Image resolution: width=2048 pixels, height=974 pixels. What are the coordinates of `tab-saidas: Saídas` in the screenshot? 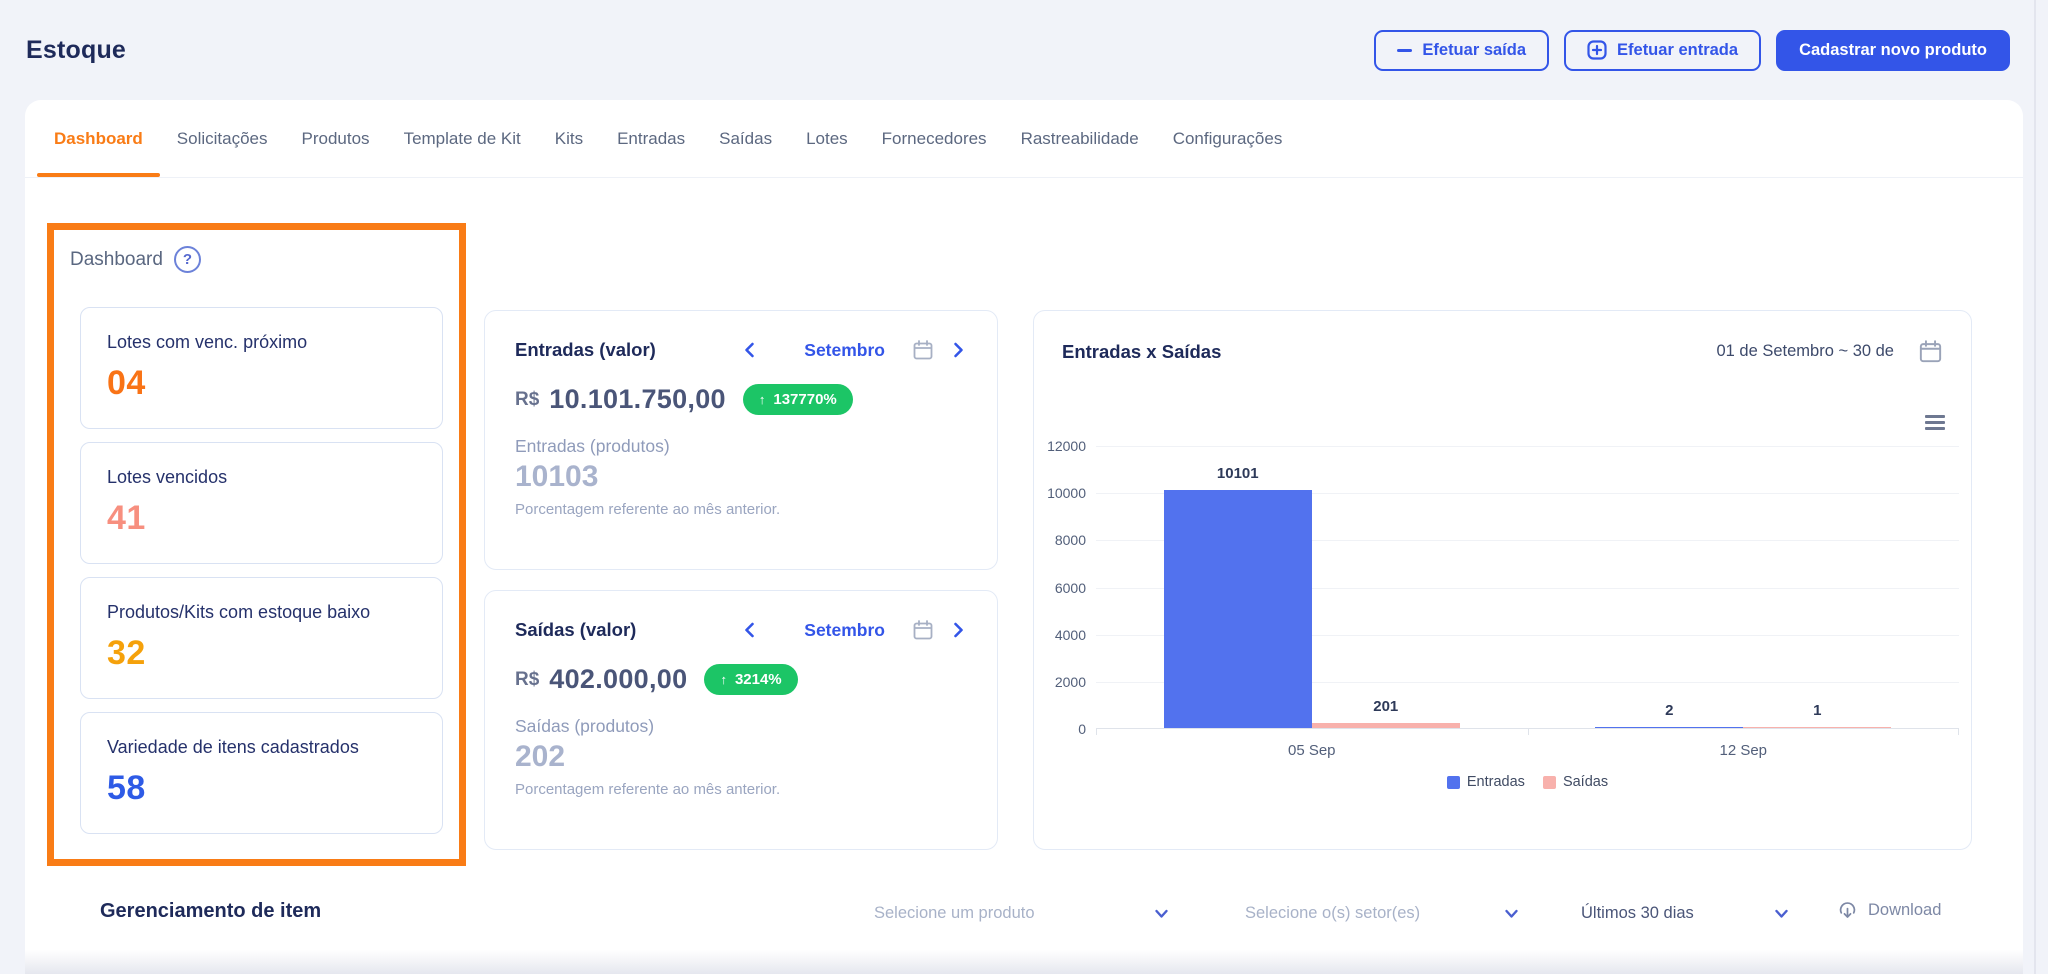 It's located at (746, 138).